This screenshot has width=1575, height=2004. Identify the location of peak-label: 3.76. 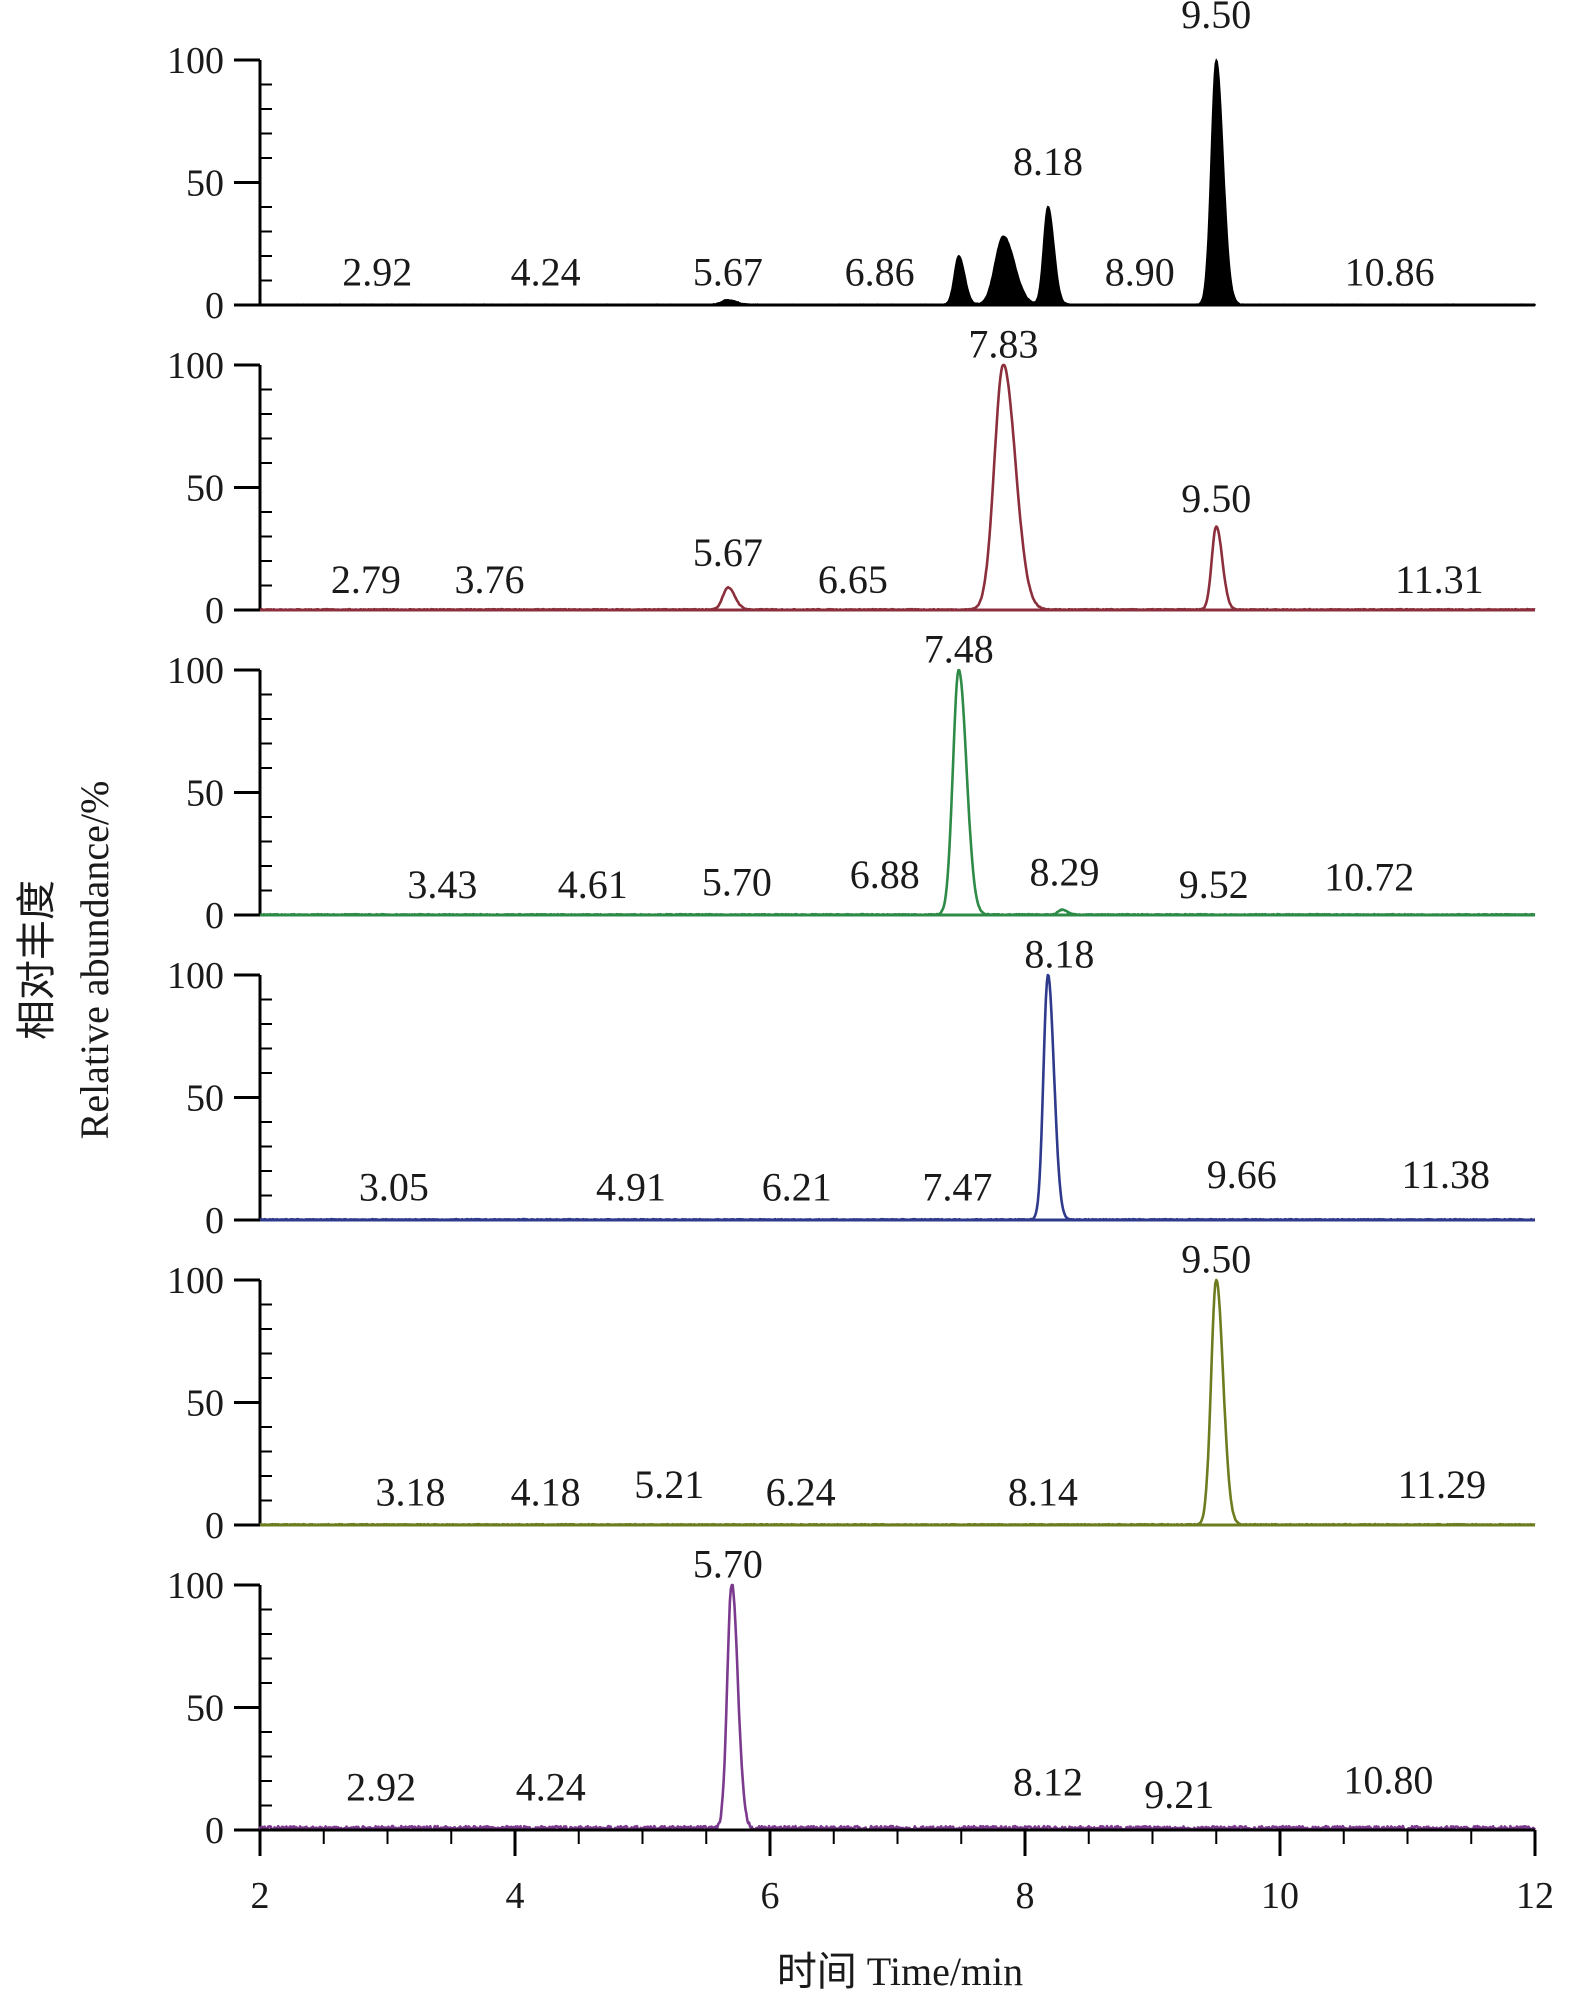
(490, 579).